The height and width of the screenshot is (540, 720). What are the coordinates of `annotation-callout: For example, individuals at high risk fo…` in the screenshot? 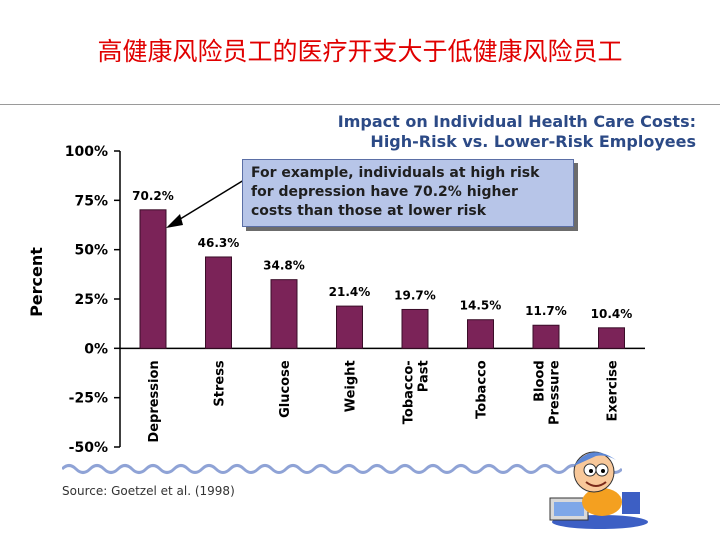 It's located at (408, 193).